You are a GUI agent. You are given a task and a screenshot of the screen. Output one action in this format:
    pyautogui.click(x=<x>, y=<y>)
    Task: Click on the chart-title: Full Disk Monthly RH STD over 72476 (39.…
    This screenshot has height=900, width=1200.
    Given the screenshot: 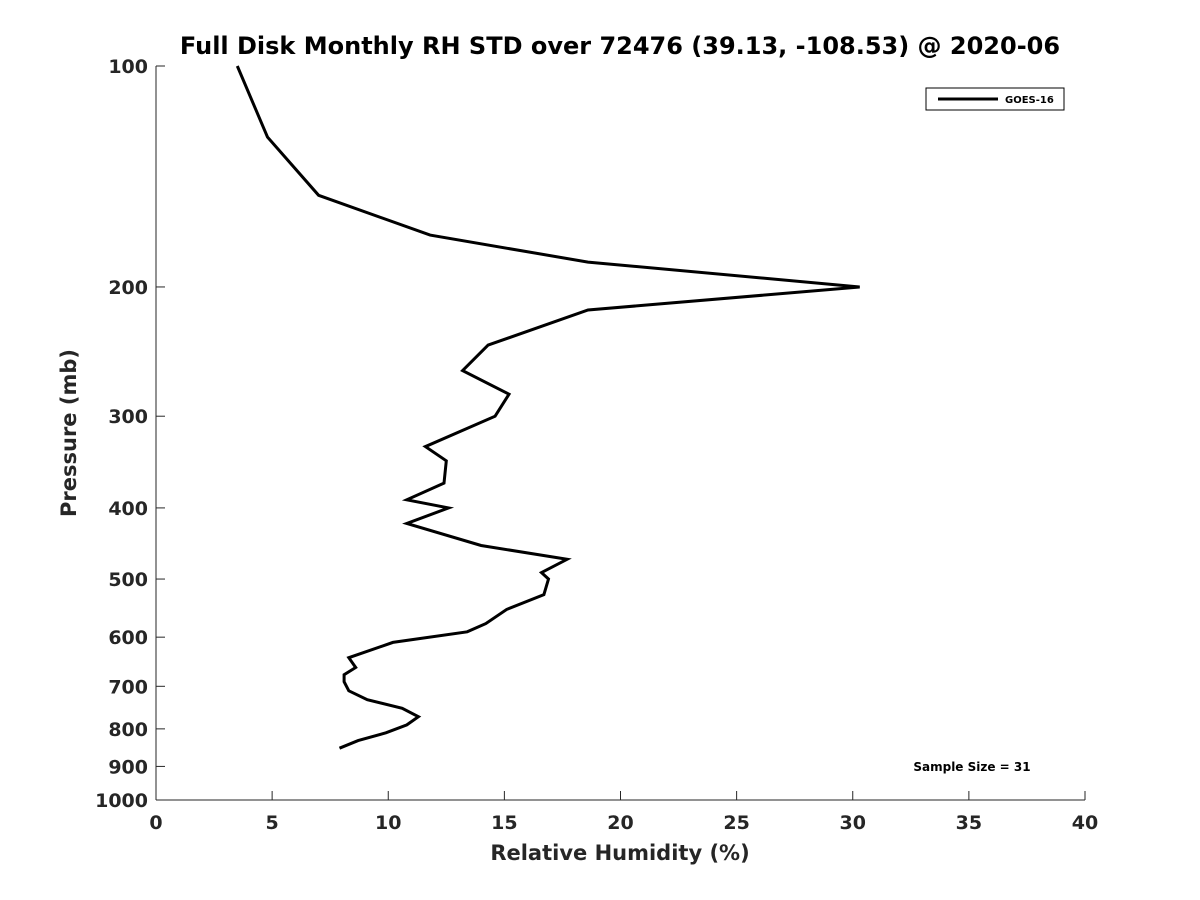 What is the action you would take?
    pyautogui.click(x=620, y=46)
    